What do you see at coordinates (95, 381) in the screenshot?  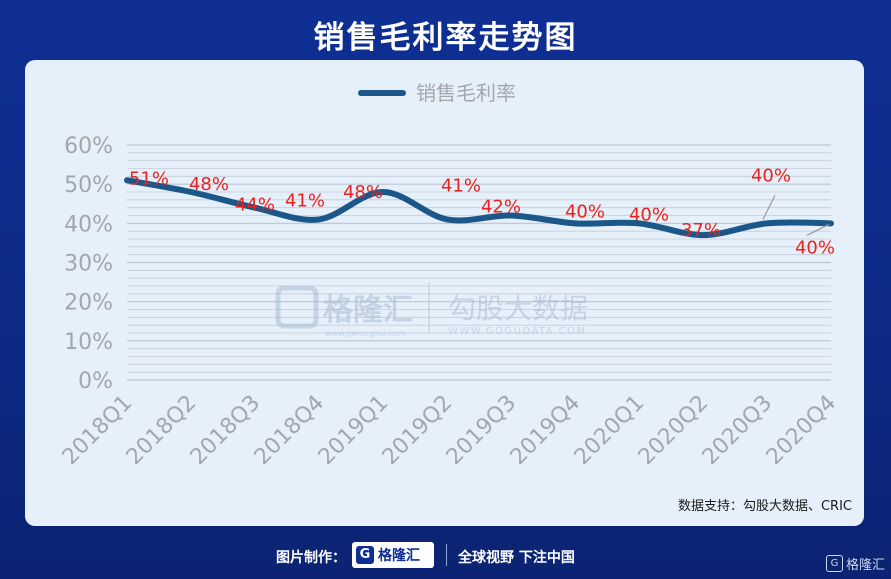 I see `y-tick-label: 0%` at bounding box center [95, 381].